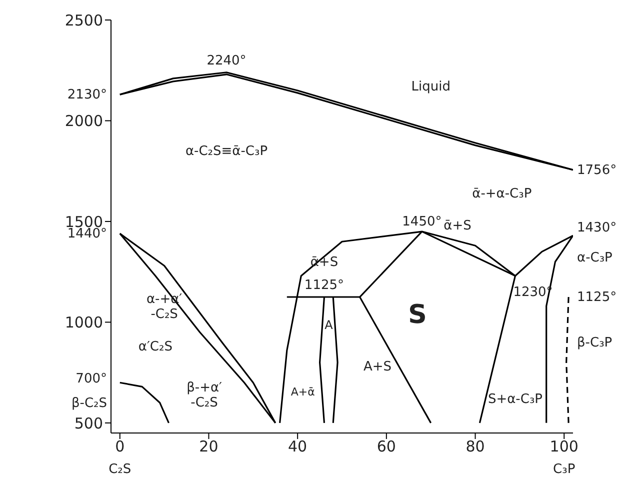  I want to click on x-tick-label: 100, so click(564, 447).